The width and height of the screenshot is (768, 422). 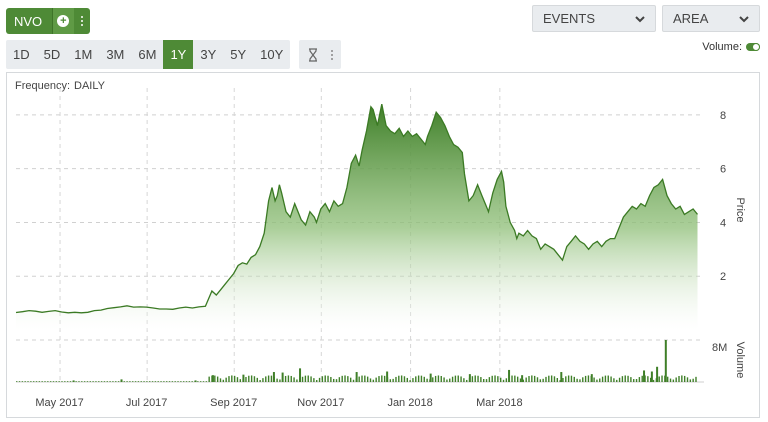 What do you see at coordinates (272, 54) in the screenshot?
I see `range-button-10y: 10Y` at bounding box center [272, 54].